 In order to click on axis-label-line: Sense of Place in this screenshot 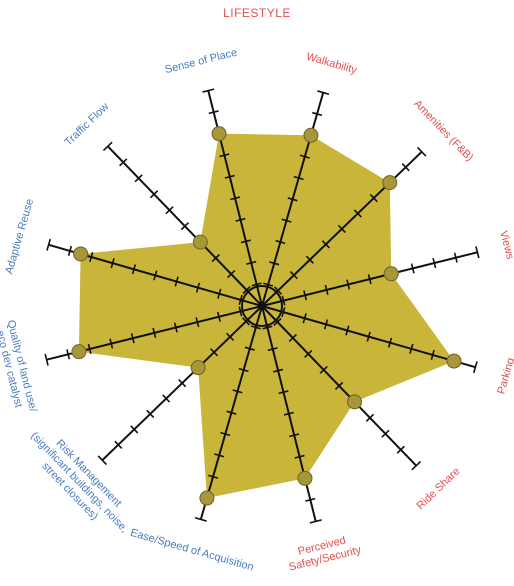, I will do `click(201, 62)`.